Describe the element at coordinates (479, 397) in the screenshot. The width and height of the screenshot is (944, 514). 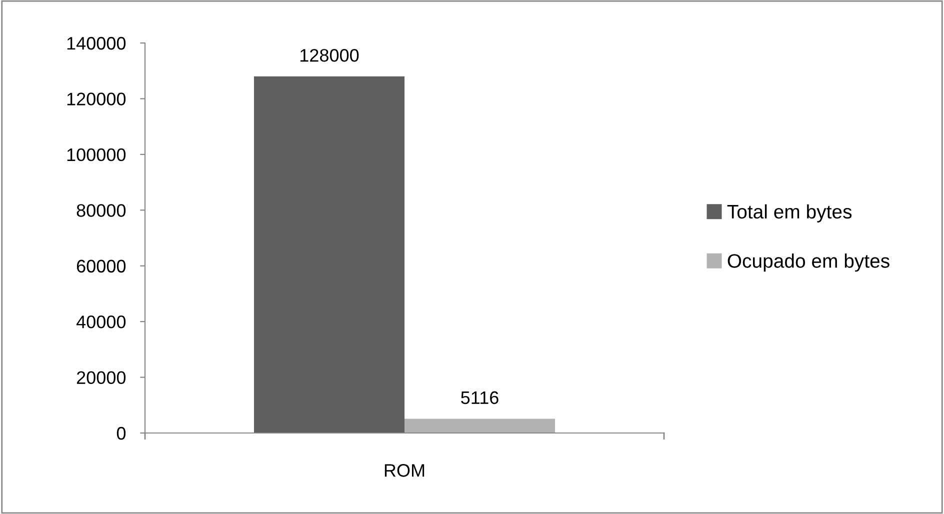
I see `data-label: 5116` at that location.